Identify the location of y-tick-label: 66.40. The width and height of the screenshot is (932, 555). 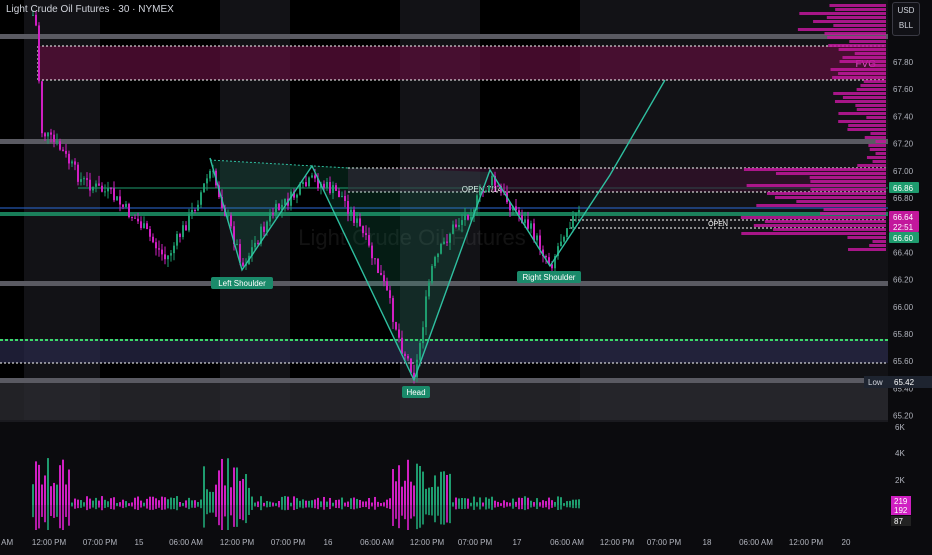
(903, 252).